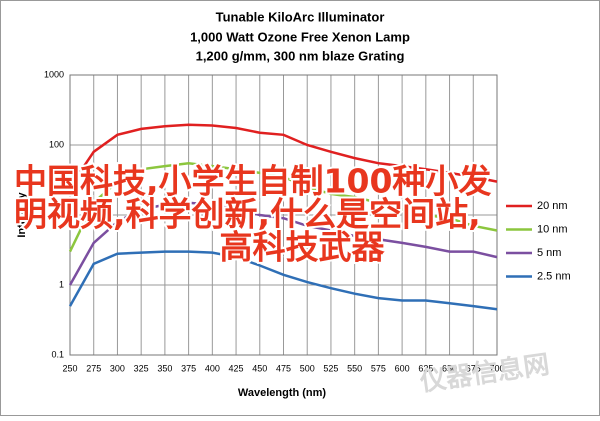 This screenshot has height=421, width=600. What do you see at coordinates (22, 215) in the screenshot?
I see `y-axis-label: Intensity` at bounding box center [22, 215].